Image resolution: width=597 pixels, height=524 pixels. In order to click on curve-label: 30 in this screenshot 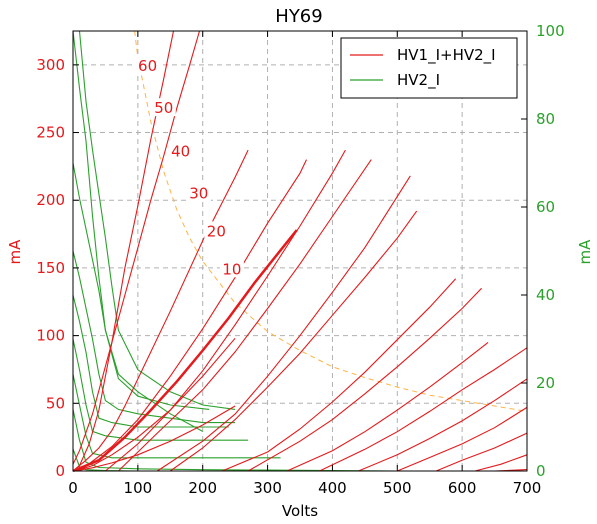, I will do `click(198, 193)`.